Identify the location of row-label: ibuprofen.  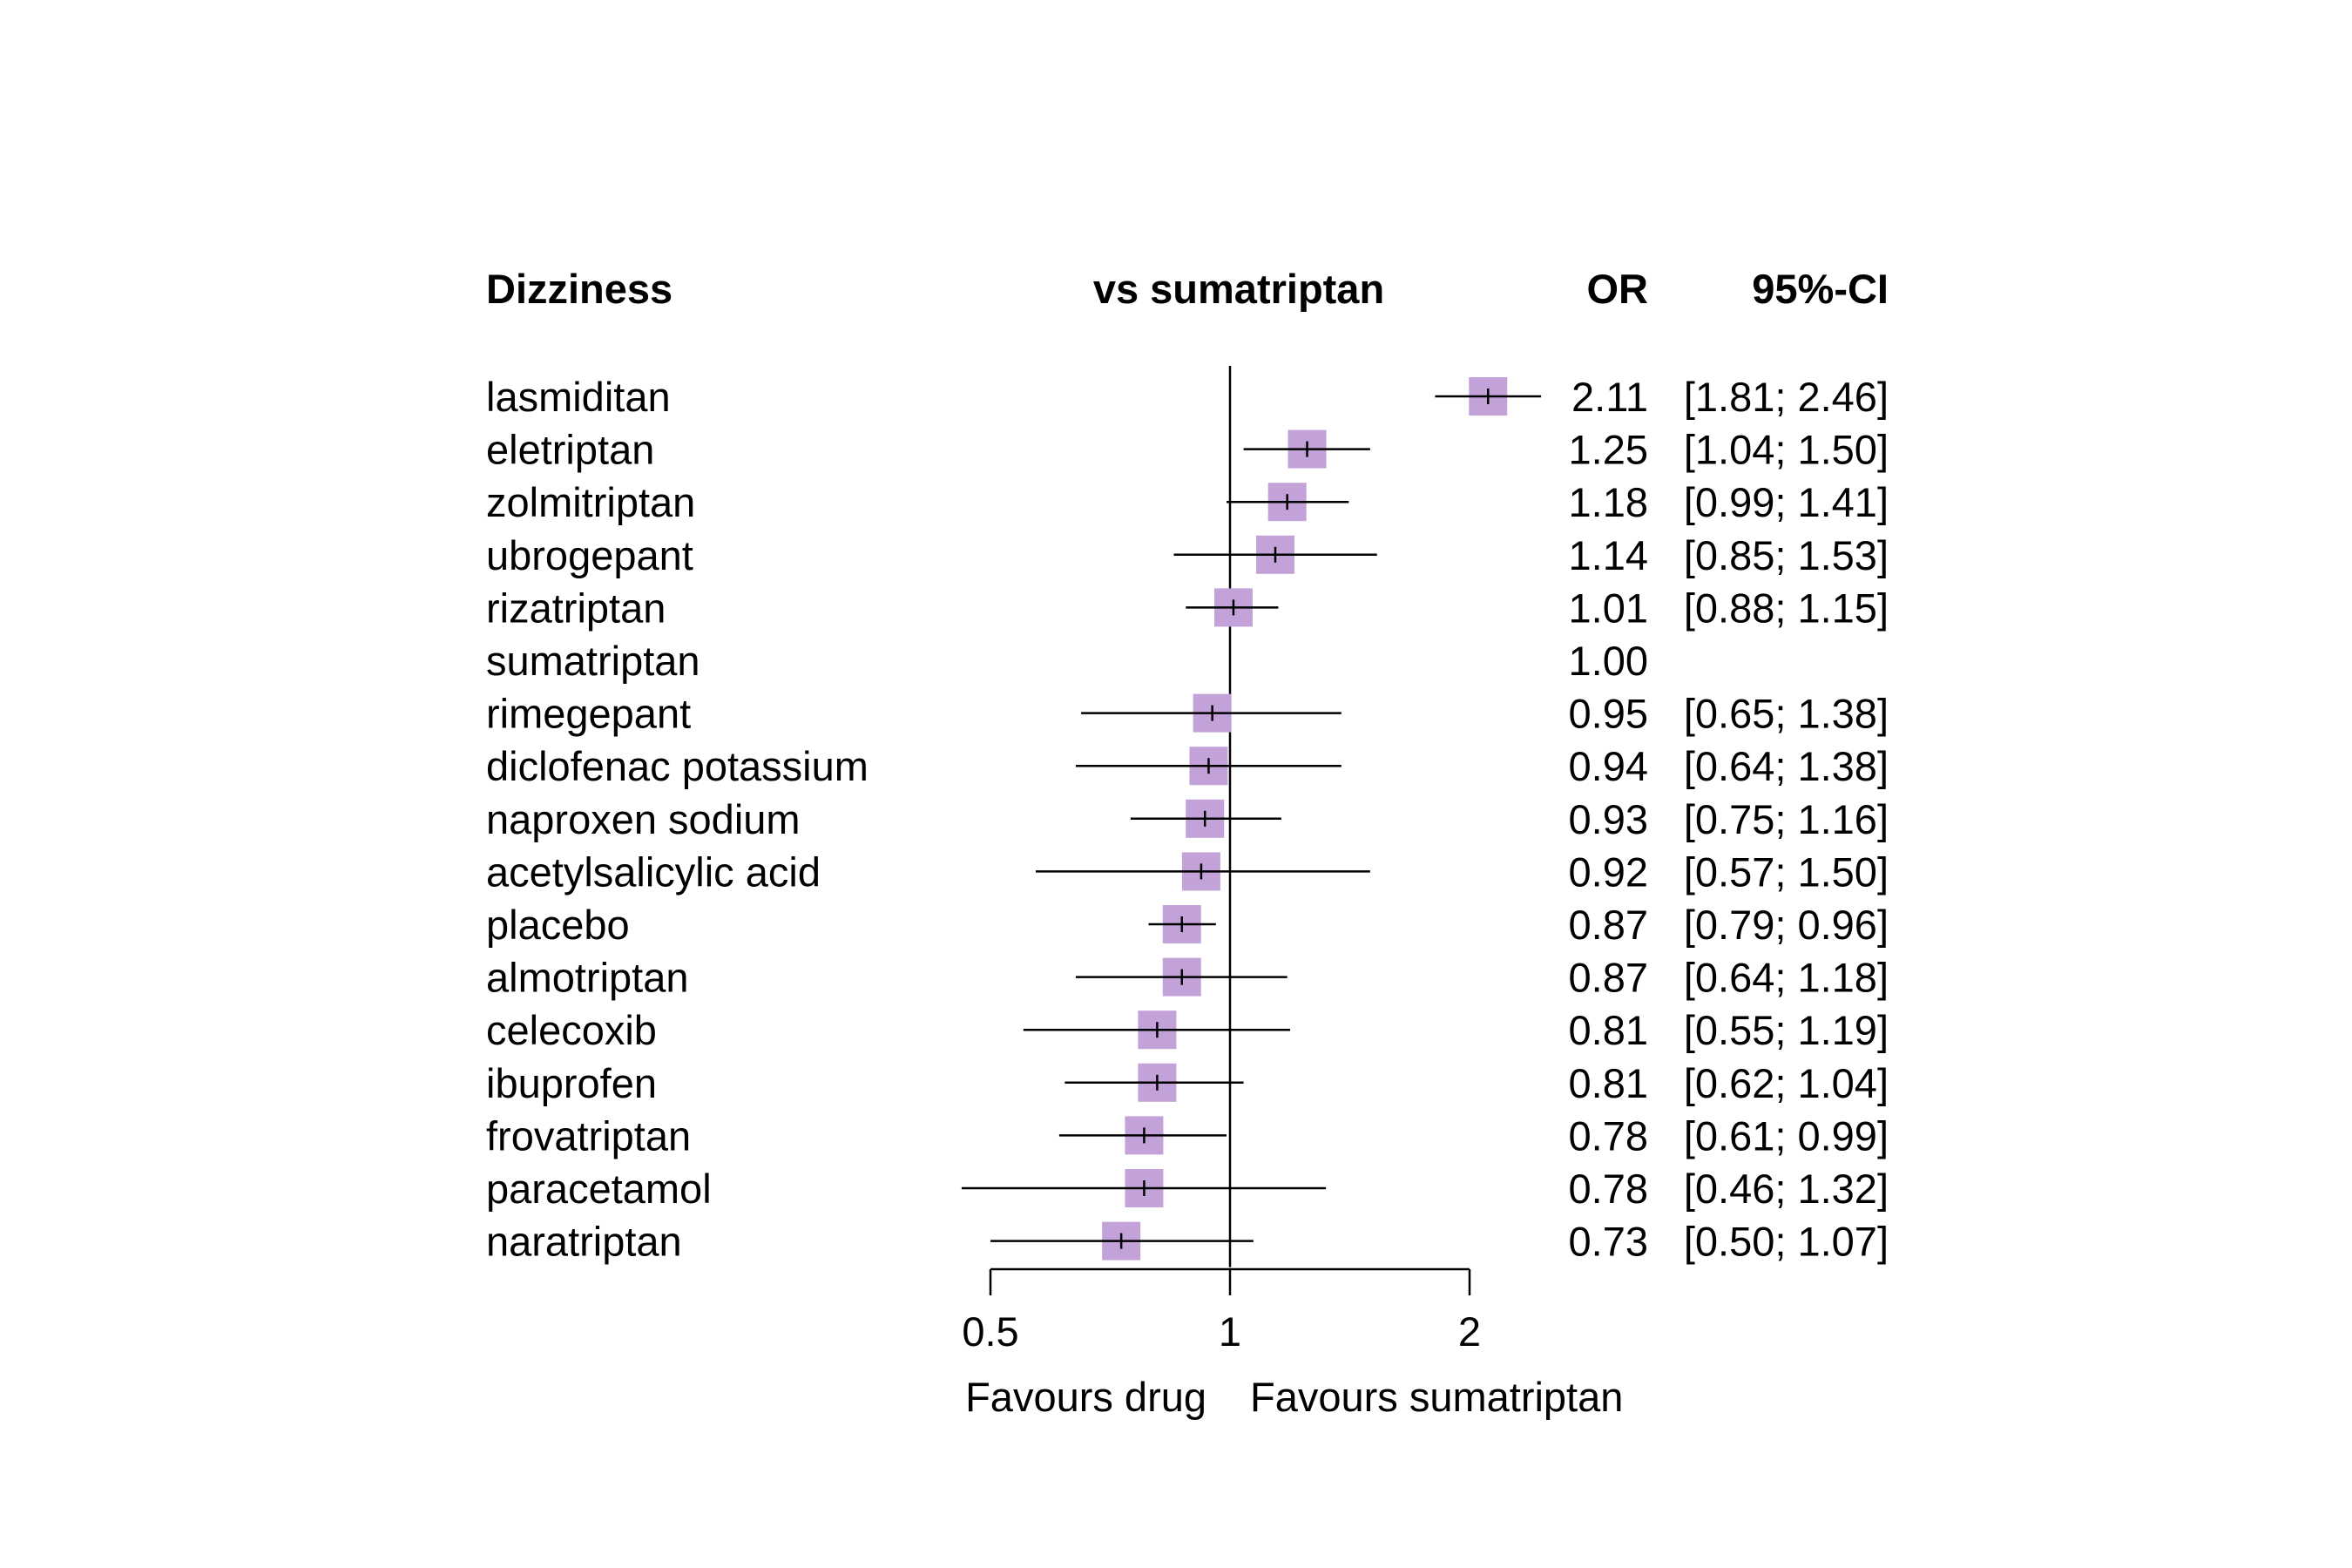
(571, 1083).